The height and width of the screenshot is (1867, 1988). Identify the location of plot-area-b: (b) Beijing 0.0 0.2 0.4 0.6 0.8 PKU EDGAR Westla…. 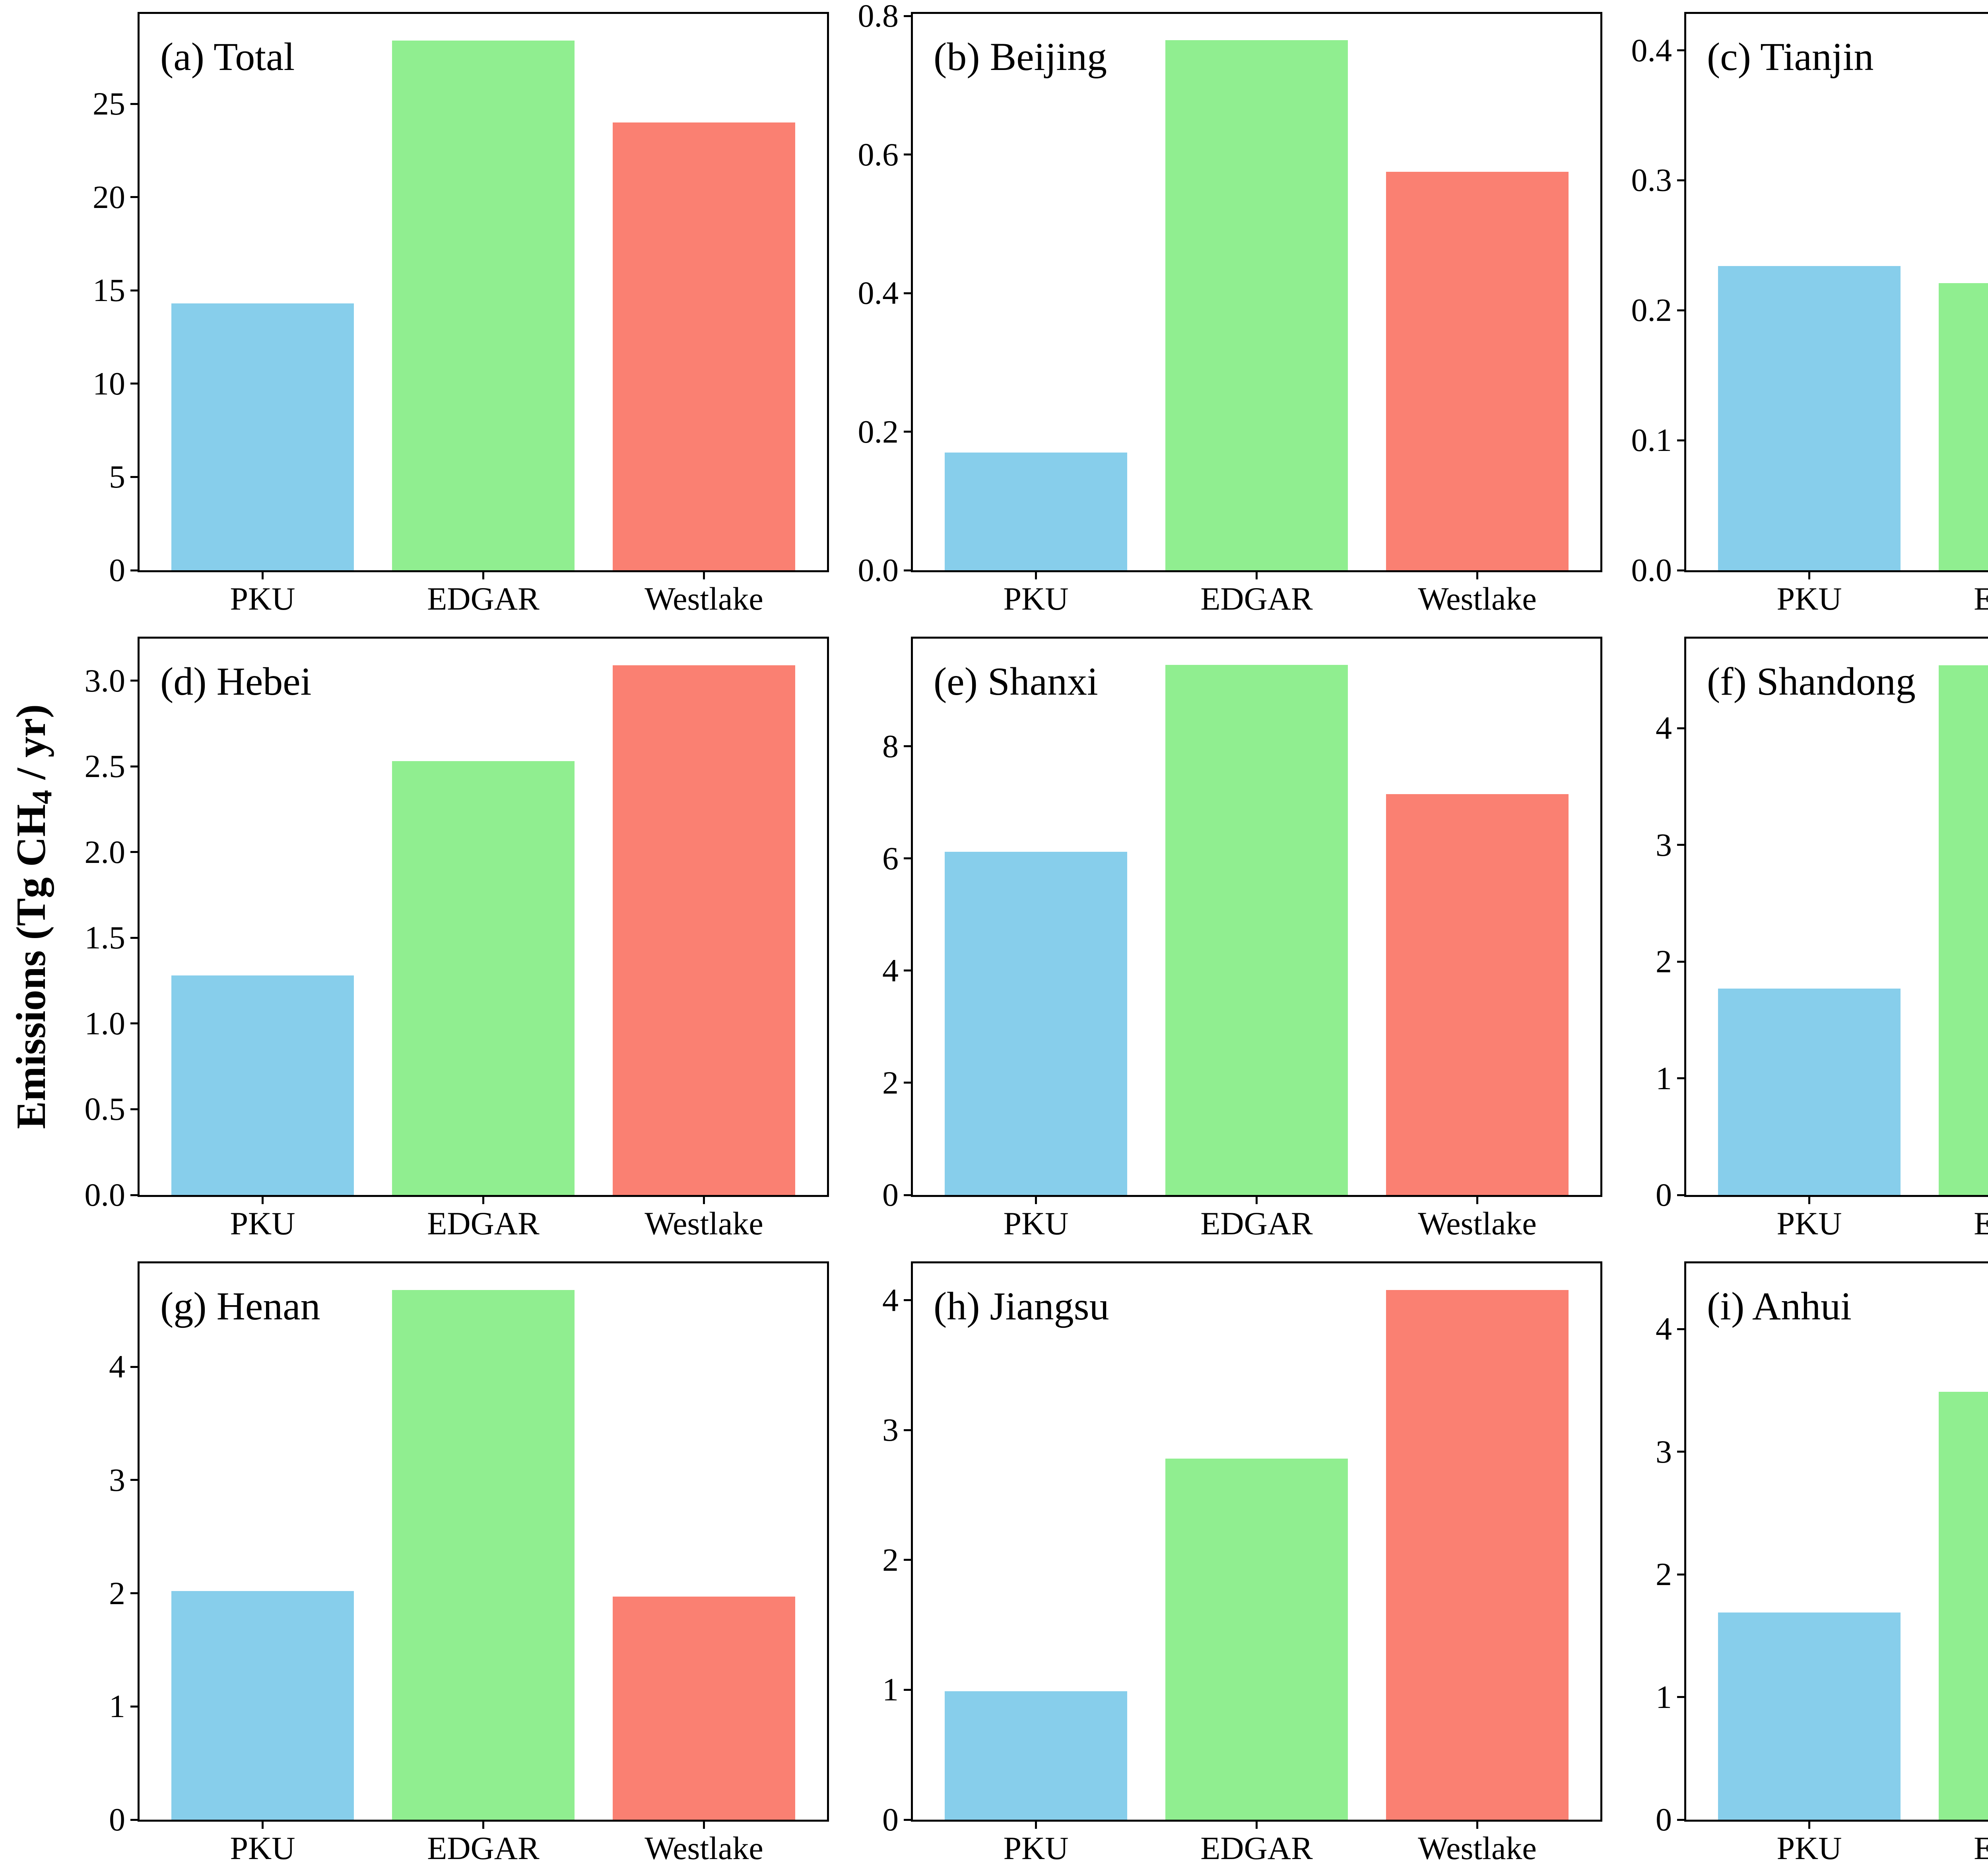
(1230, 308).